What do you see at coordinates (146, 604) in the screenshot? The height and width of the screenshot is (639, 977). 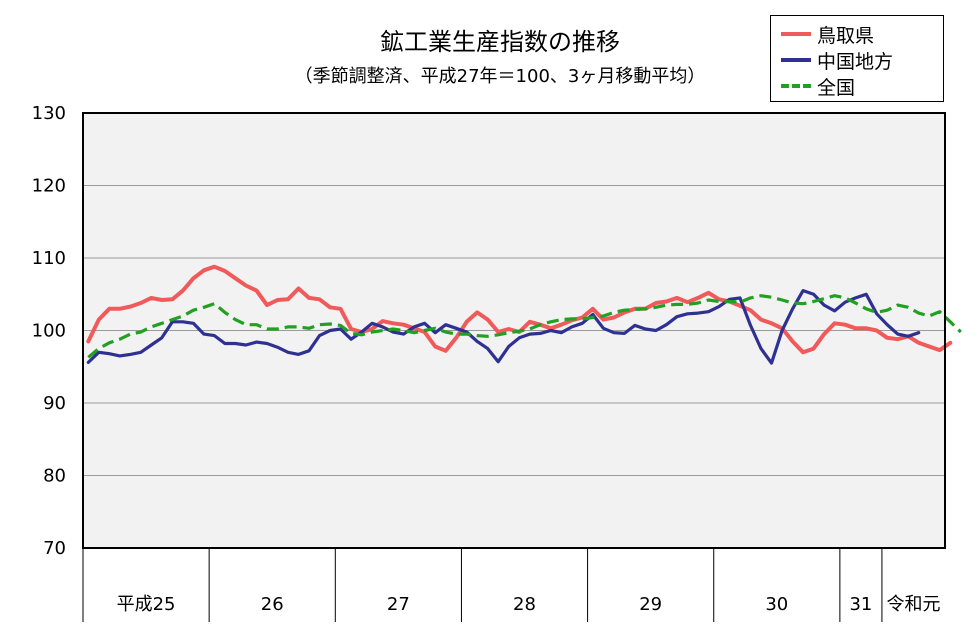 I see `x-tick-label: 平成25` at bounding box center [146, 604].